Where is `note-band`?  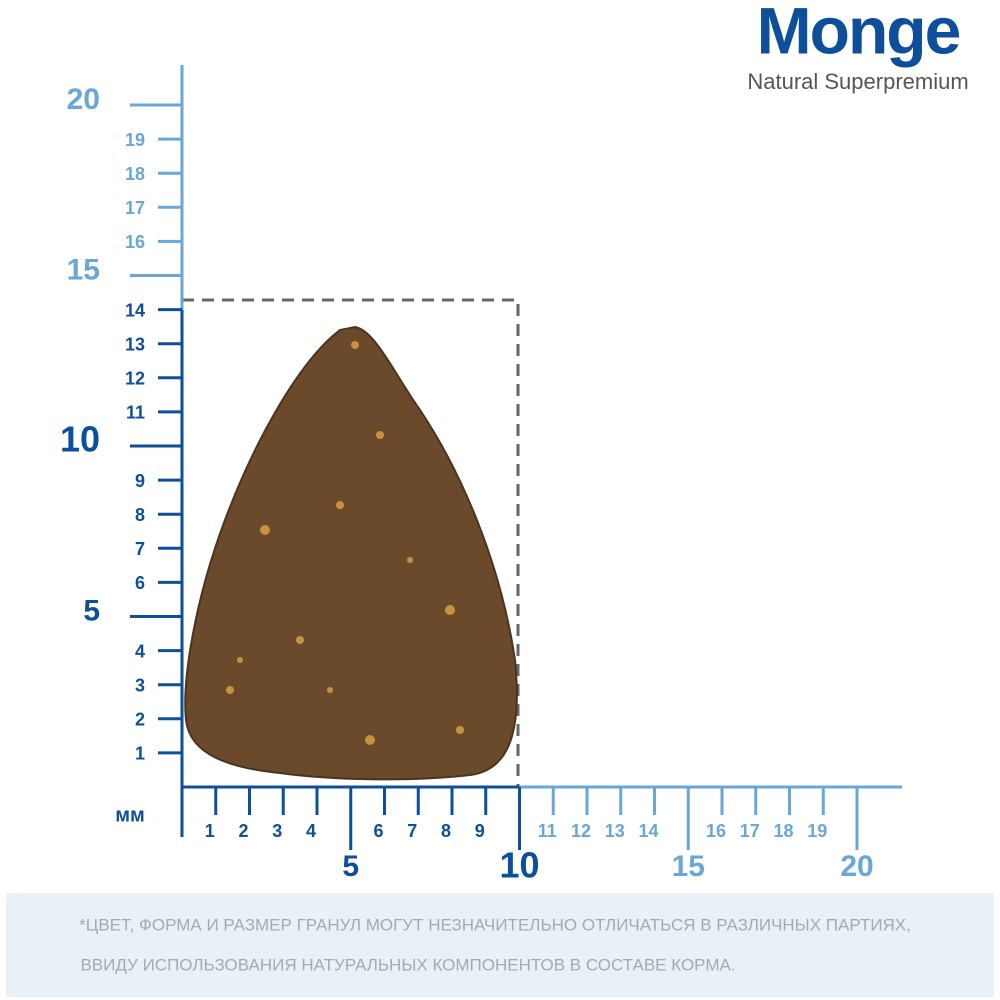 note-band is located at coordinates (500, 945).